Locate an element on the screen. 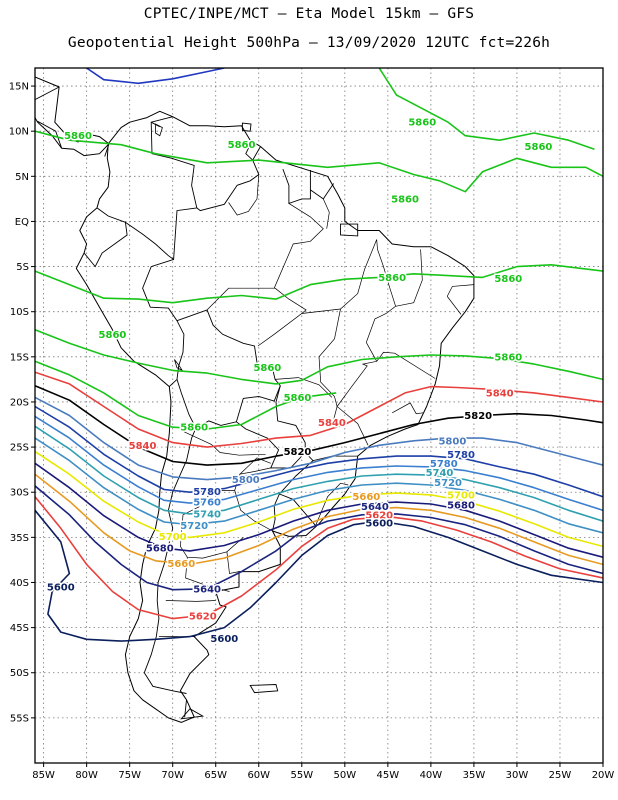 Image resolution: width=618 pixels, height=800 pixels. tick-label-lat: 20S is located at coordinates (19, 402).